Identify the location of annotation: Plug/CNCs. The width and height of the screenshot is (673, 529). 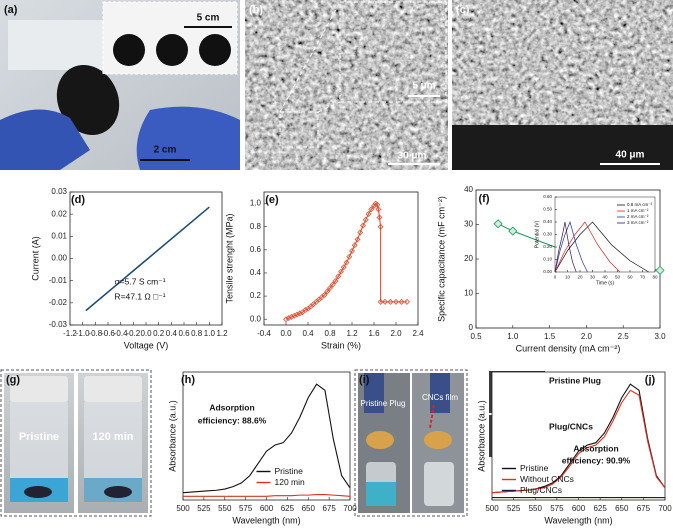
(571, 426).